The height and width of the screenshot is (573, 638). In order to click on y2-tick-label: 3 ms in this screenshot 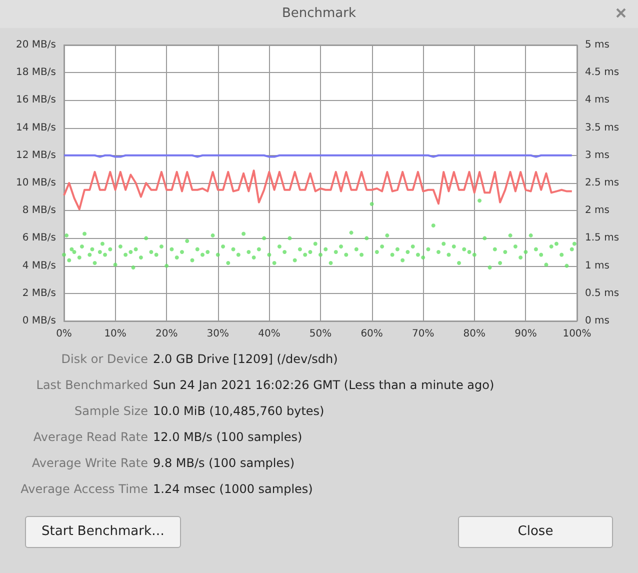, I will do `click(597, 155)`.